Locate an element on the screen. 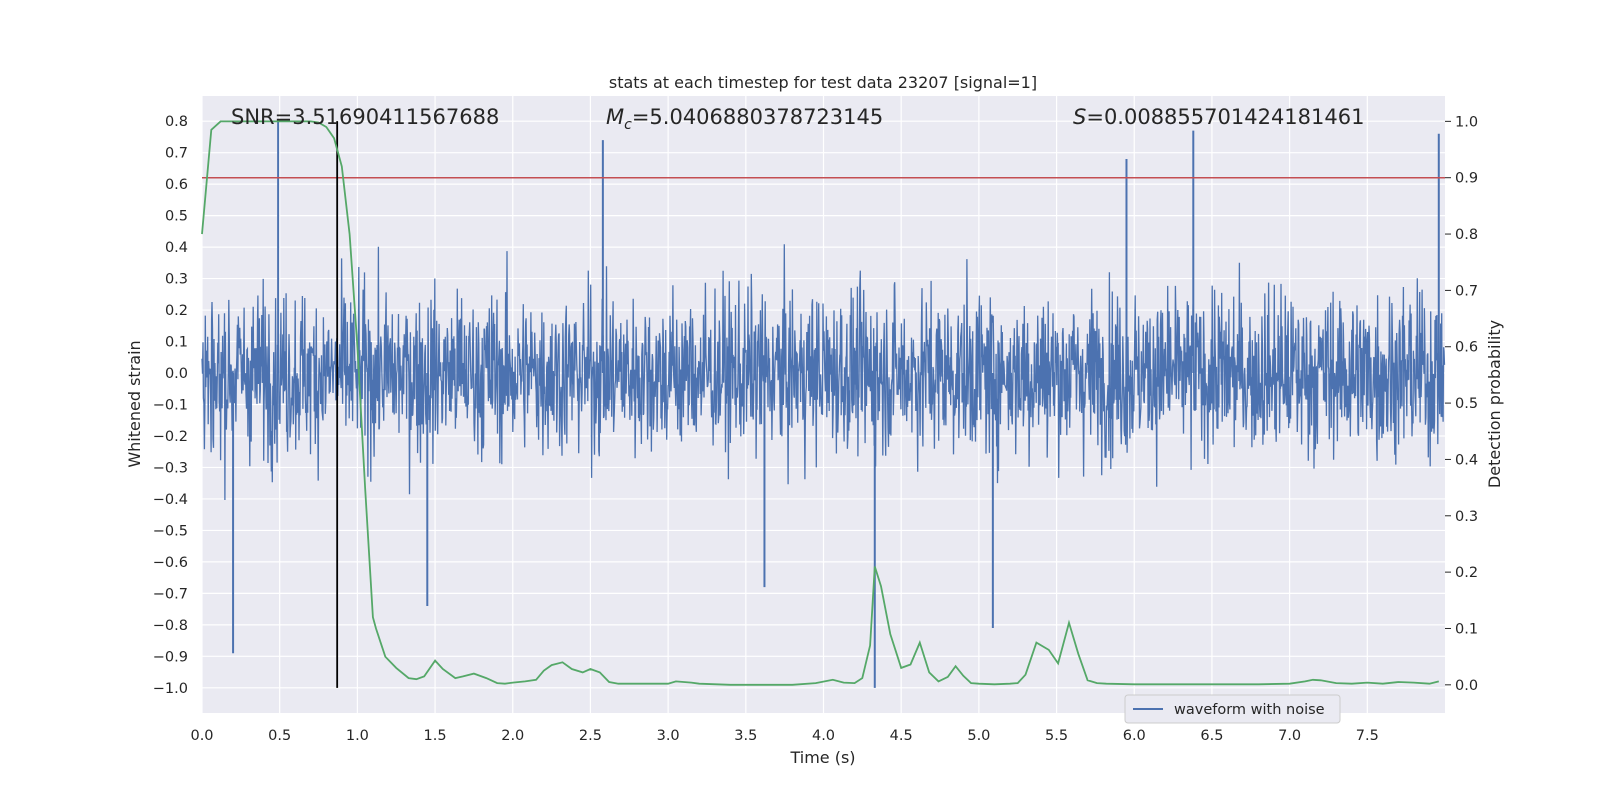 The image size is (1600, 800). y-left-tick-label: 0.2 is located at coordinates (176, 311).